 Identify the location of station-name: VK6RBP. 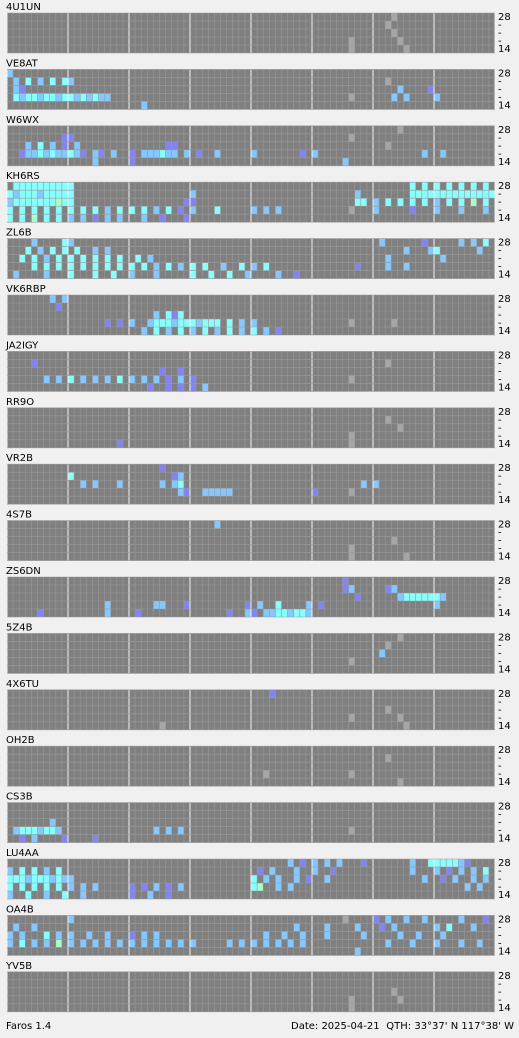
(26, 289).